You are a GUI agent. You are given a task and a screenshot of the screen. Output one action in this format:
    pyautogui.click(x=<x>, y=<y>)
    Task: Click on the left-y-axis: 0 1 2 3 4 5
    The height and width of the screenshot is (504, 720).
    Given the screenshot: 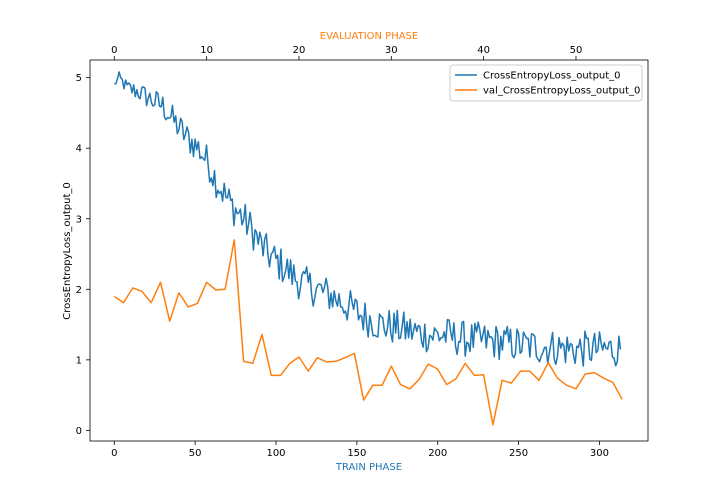 What is the action you would take?
    pyautogui.click(x=83, y=255)
    